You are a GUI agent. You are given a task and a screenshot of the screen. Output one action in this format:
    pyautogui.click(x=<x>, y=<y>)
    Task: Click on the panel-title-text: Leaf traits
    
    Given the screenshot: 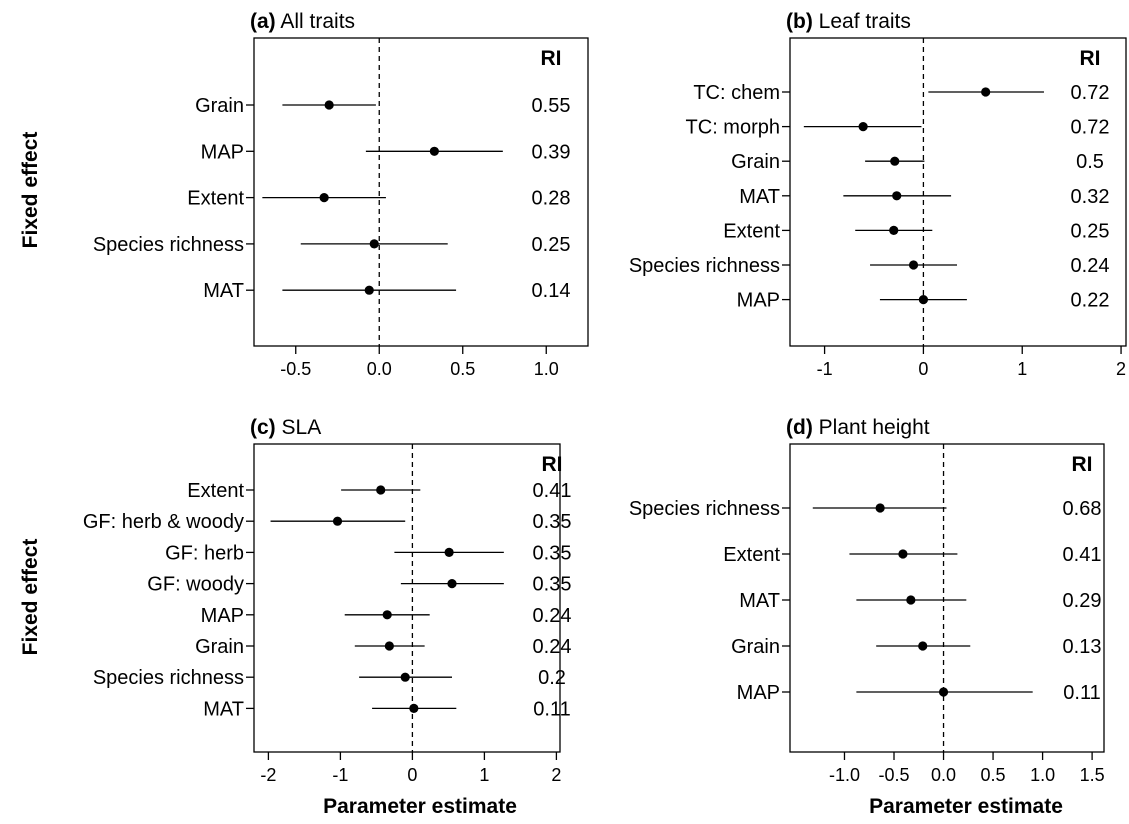 What is the action you would take?
    pyautogui.click(x=862, y=21)
    